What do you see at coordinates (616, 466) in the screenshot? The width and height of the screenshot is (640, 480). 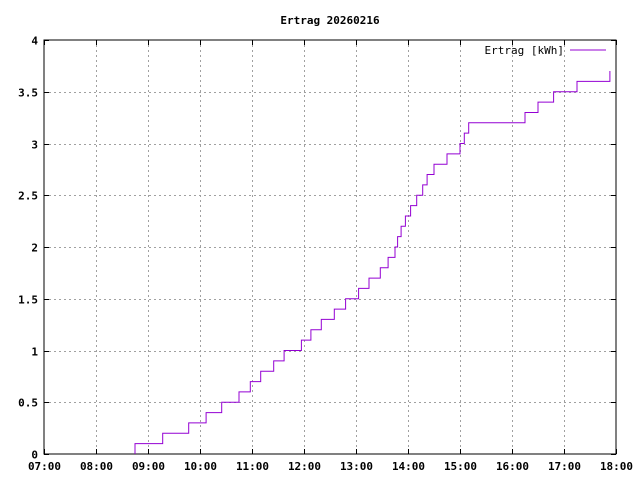 I see `x-tick-label: 18:00` at bounding box center [616, 466].